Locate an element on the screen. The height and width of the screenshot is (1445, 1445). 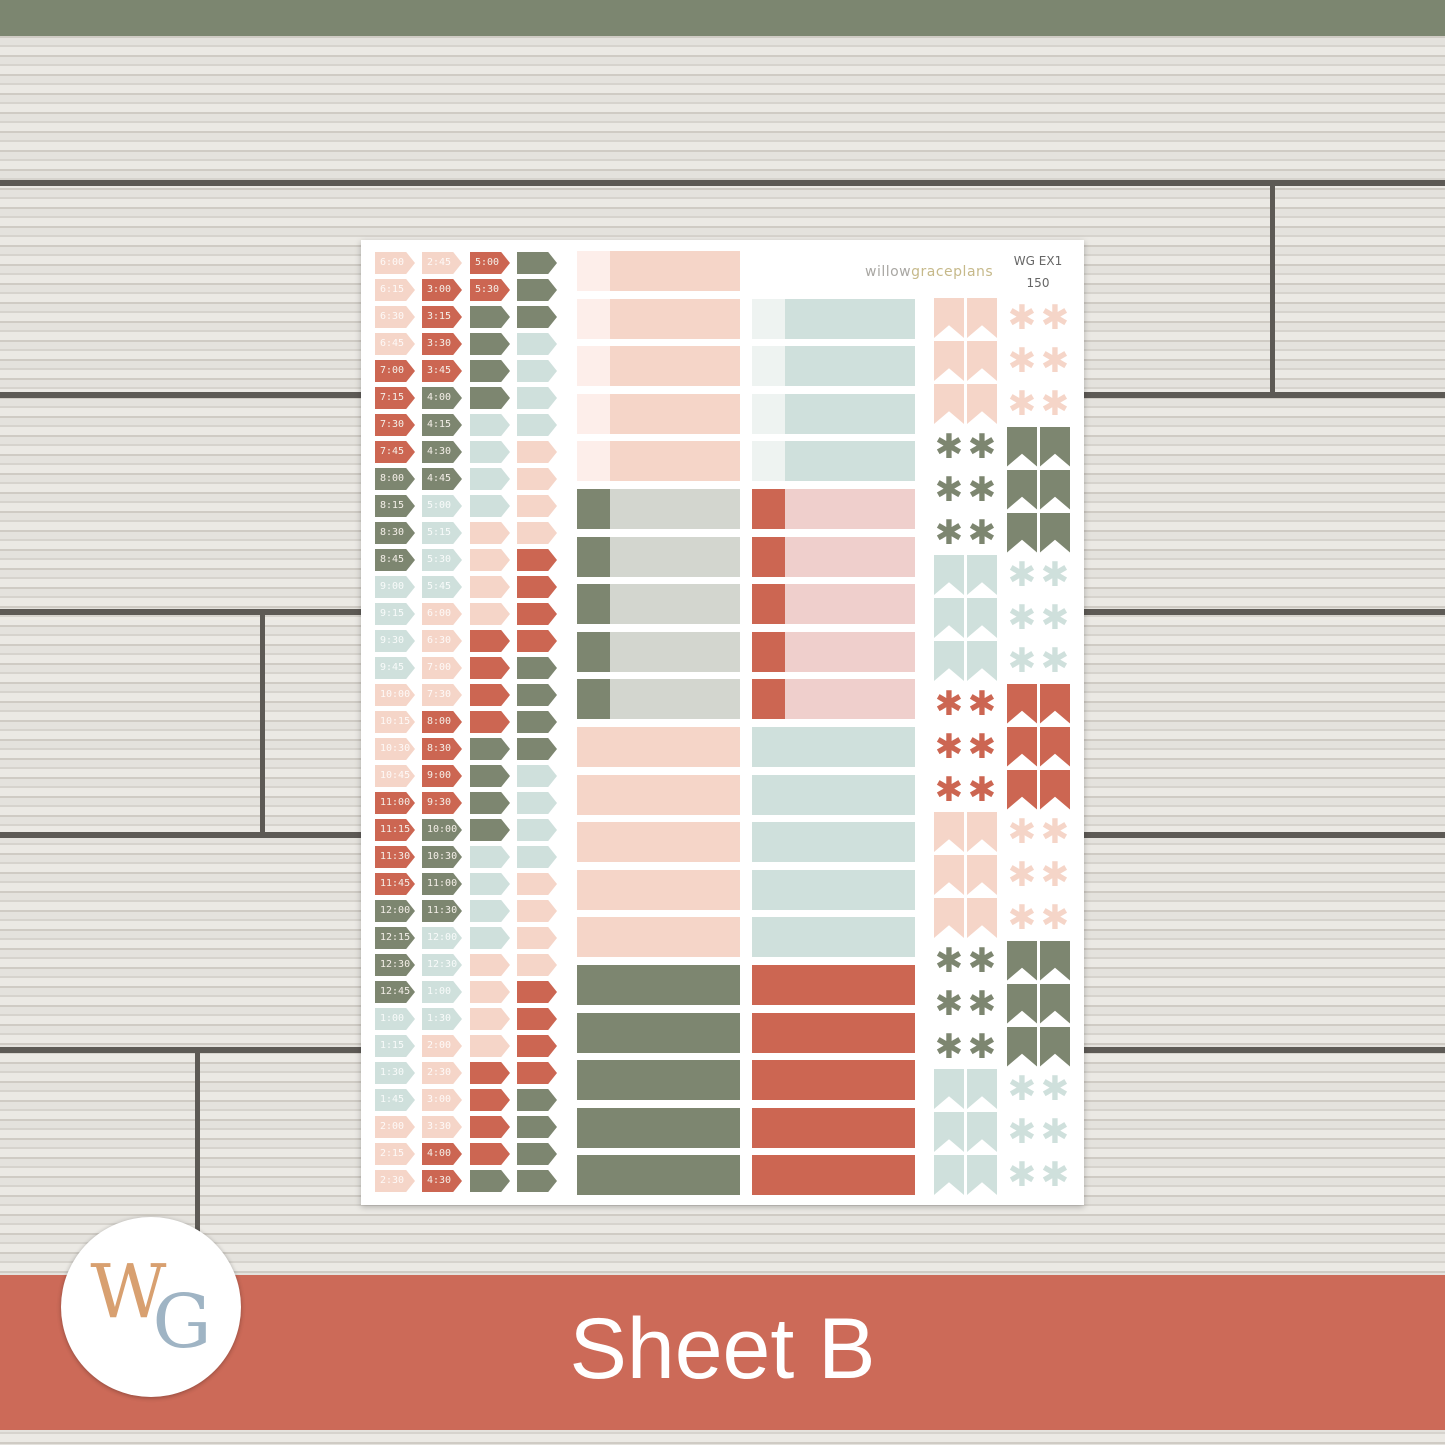
time-flag-sticker: 5:45 is located at coordinates (442, 587).